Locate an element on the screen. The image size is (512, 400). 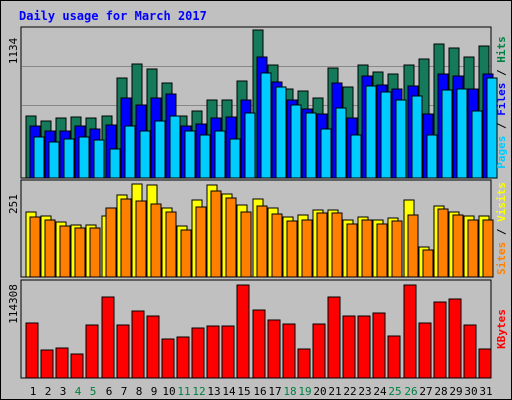
x-tick-label: 31 is located at coordinates (485, 391).